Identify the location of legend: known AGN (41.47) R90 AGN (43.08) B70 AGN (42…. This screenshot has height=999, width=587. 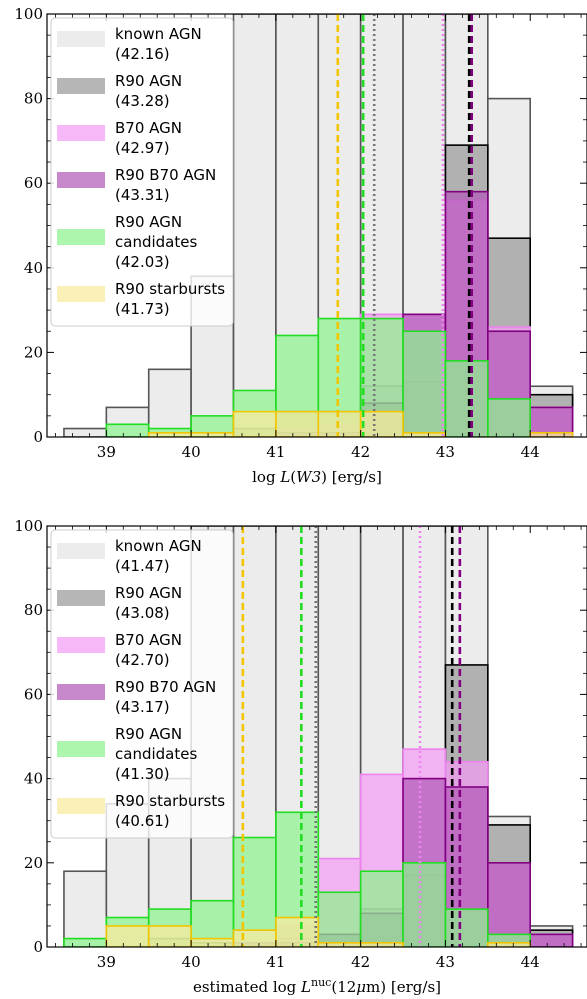
(142, 684).